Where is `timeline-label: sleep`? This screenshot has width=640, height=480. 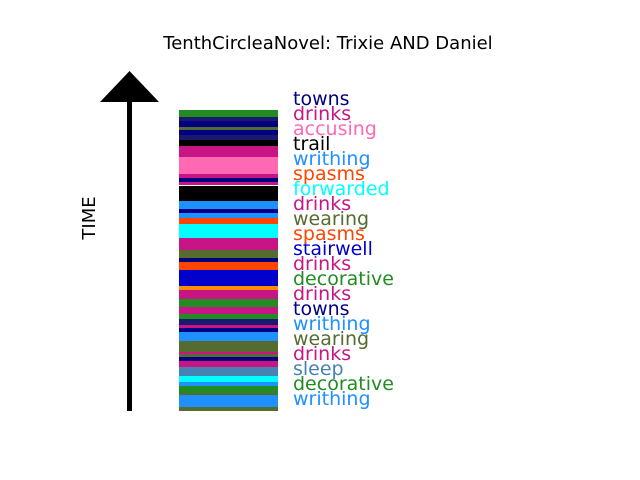
timeline-label: sleep is located at coordinates (318, 369).